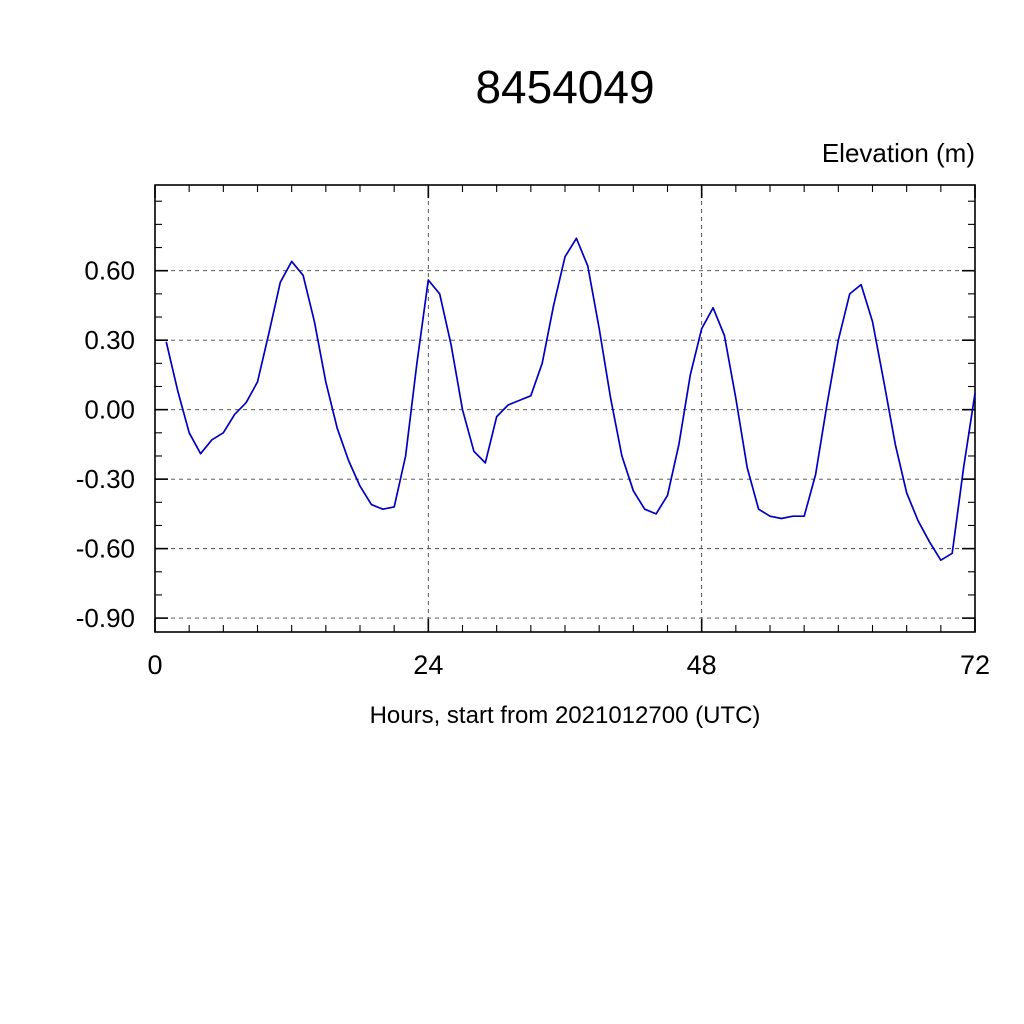 The image size is (1024, 1024). What do you see at coordinates (565, 87) in the screenshot?
I see `chart-title: 8454049` at bounding box center [565, 87].